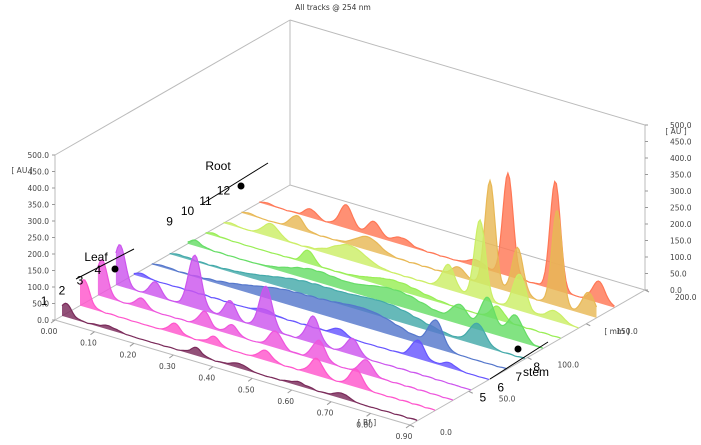  I want to click on z-tick-label-right: 300.0, so click(681, 191).